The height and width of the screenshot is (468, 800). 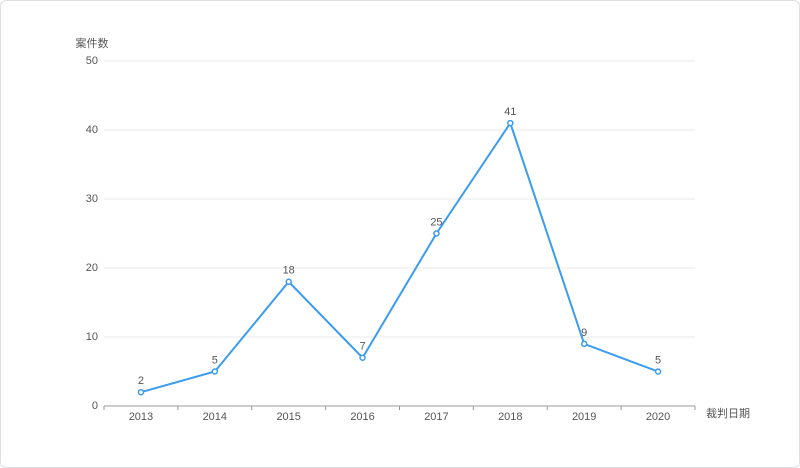 What do you see at coordinates (215, 417) in the screenshot?
I see `x-tick-label: 2014` at bounding box center [215, 417].